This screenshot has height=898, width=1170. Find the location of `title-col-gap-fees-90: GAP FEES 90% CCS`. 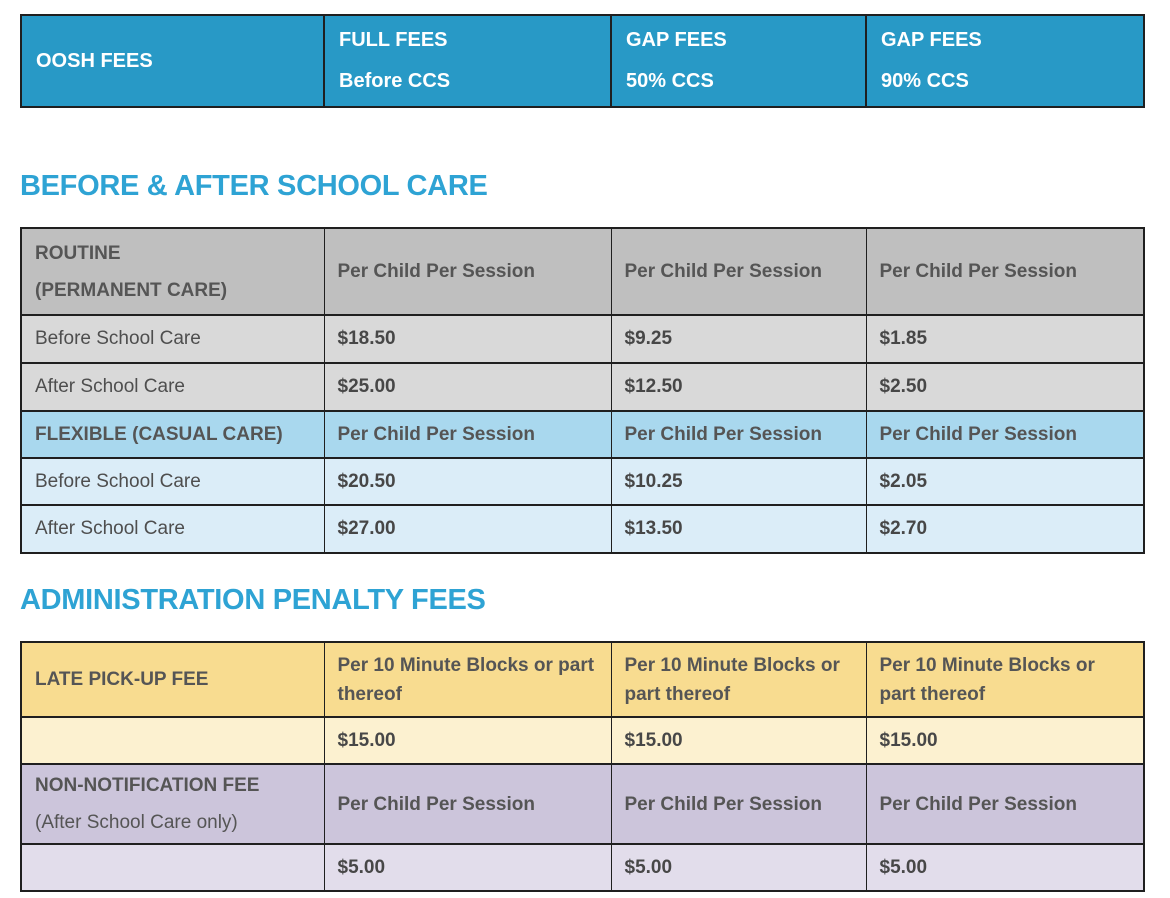

title-col-gap-fees-90: GAP FEES 90% CCS is located at coordinates (1005, 61).